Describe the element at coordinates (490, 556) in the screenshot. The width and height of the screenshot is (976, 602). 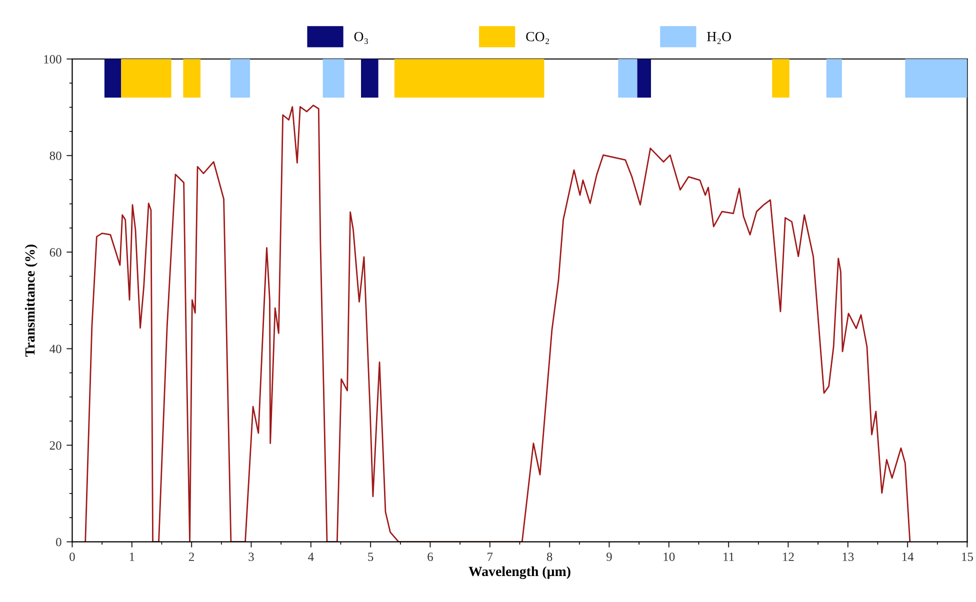
I see `x-tick-label: 7` at that location.